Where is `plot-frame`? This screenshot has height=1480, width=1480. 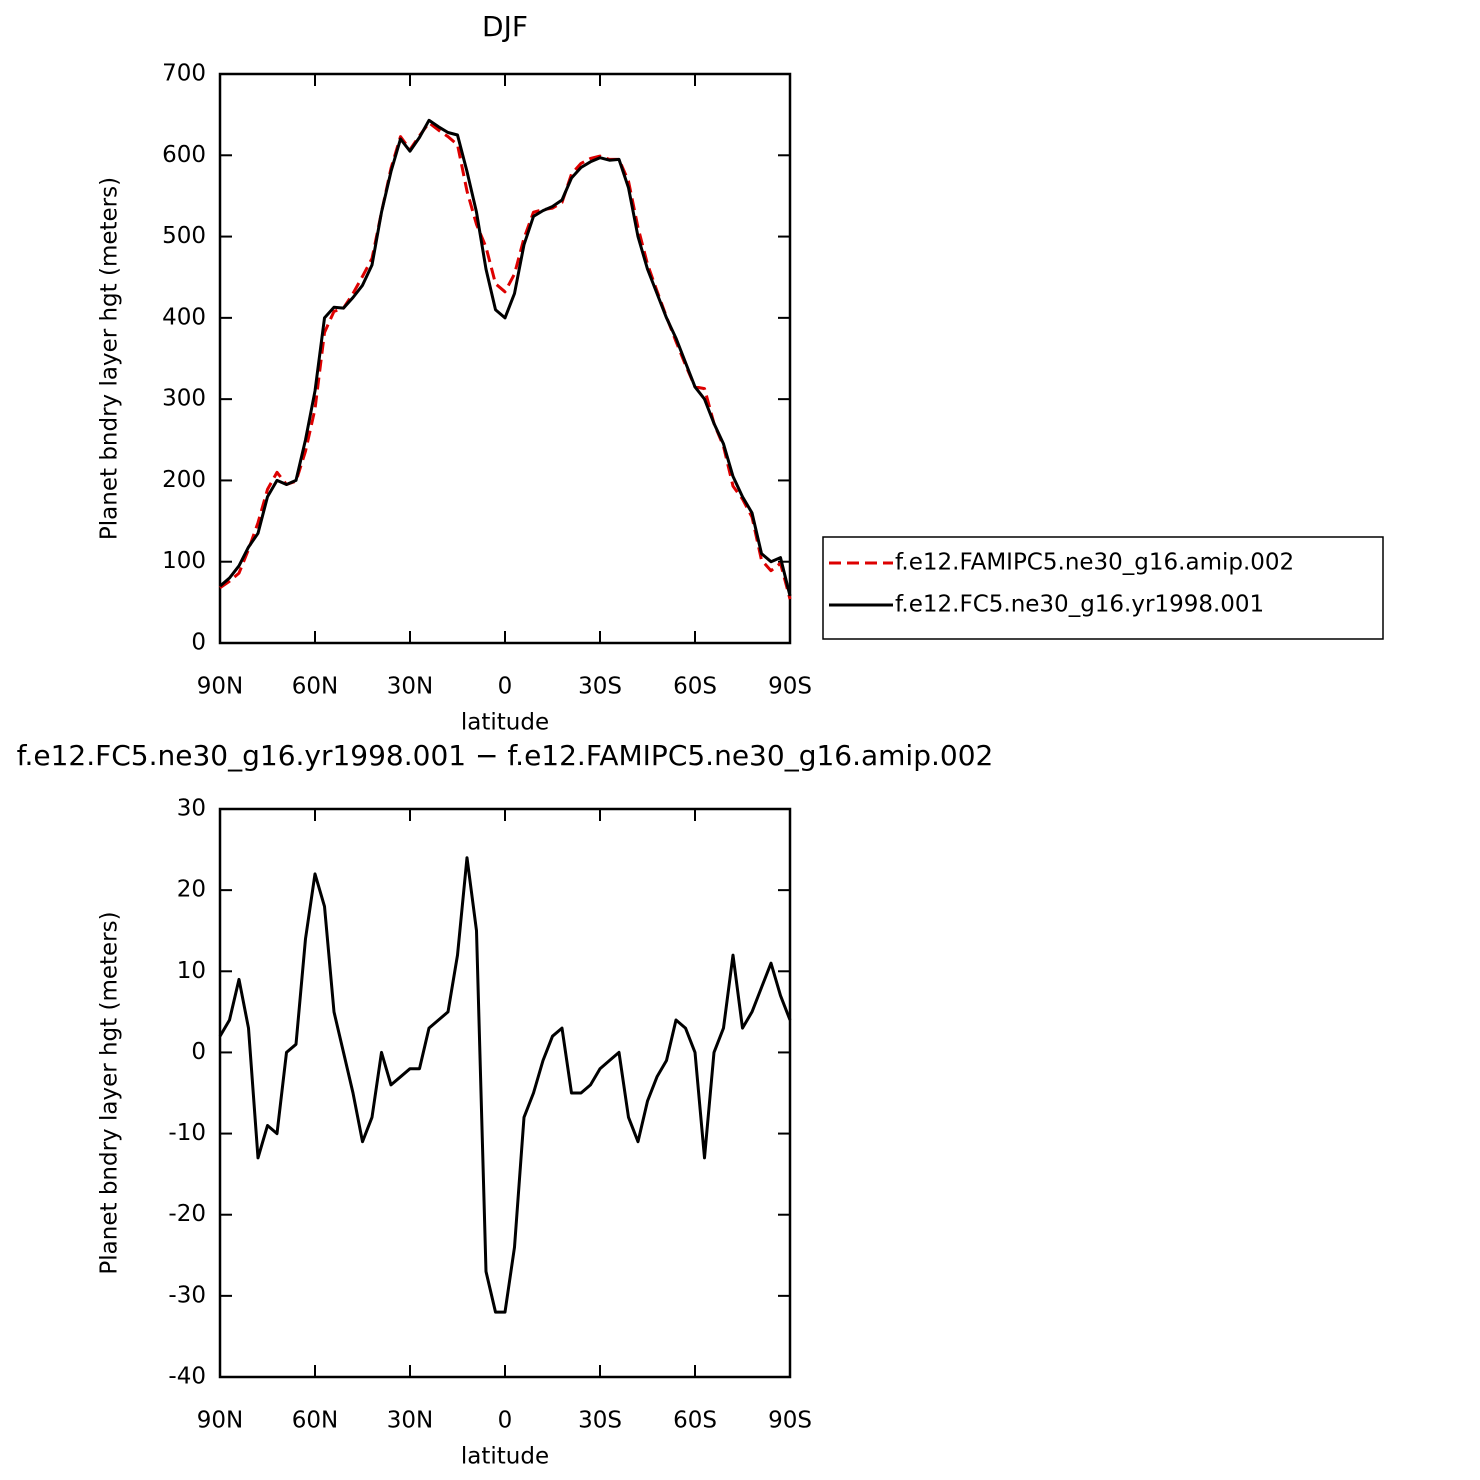
plot-frame is located at coordinates (505, 1093).